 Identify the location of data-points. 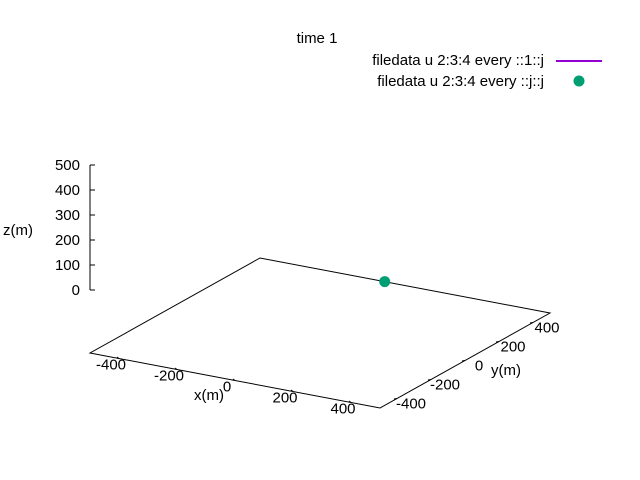
(385, 282).